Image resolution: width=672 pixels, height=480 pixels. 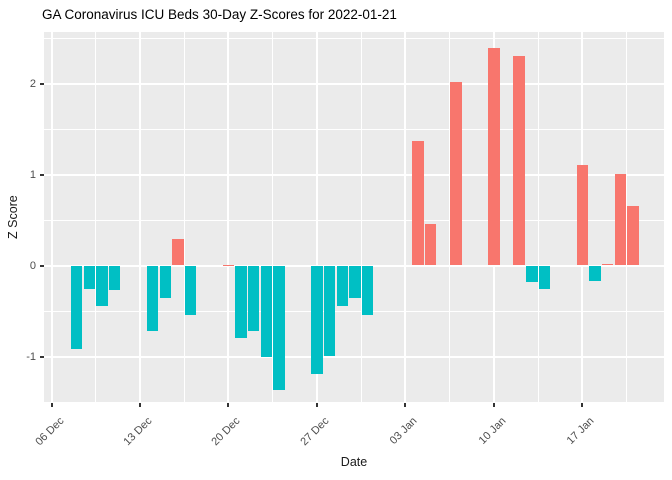 What do you see at coordinates (404, 431) in the screenshot?
I see `x-tick-label: 03 Jan` at bounding box center [404, 431].